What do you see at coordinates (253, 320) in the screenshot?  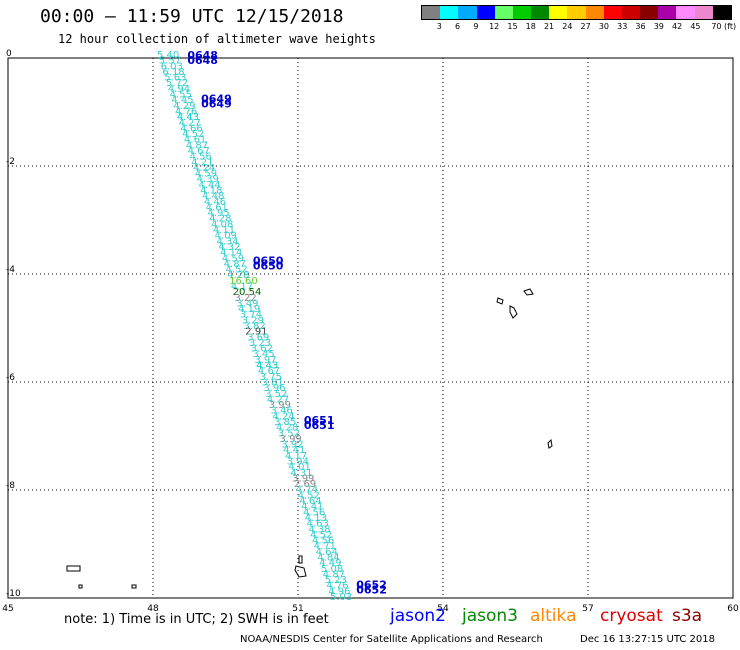 I see `swh-value: 3.29` at bounding box center [253, 320].